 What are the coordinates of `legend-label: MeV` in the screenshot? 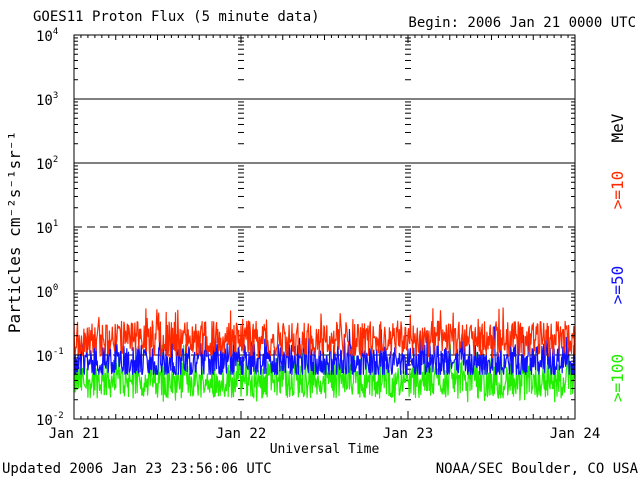 It's located at (617, 127).